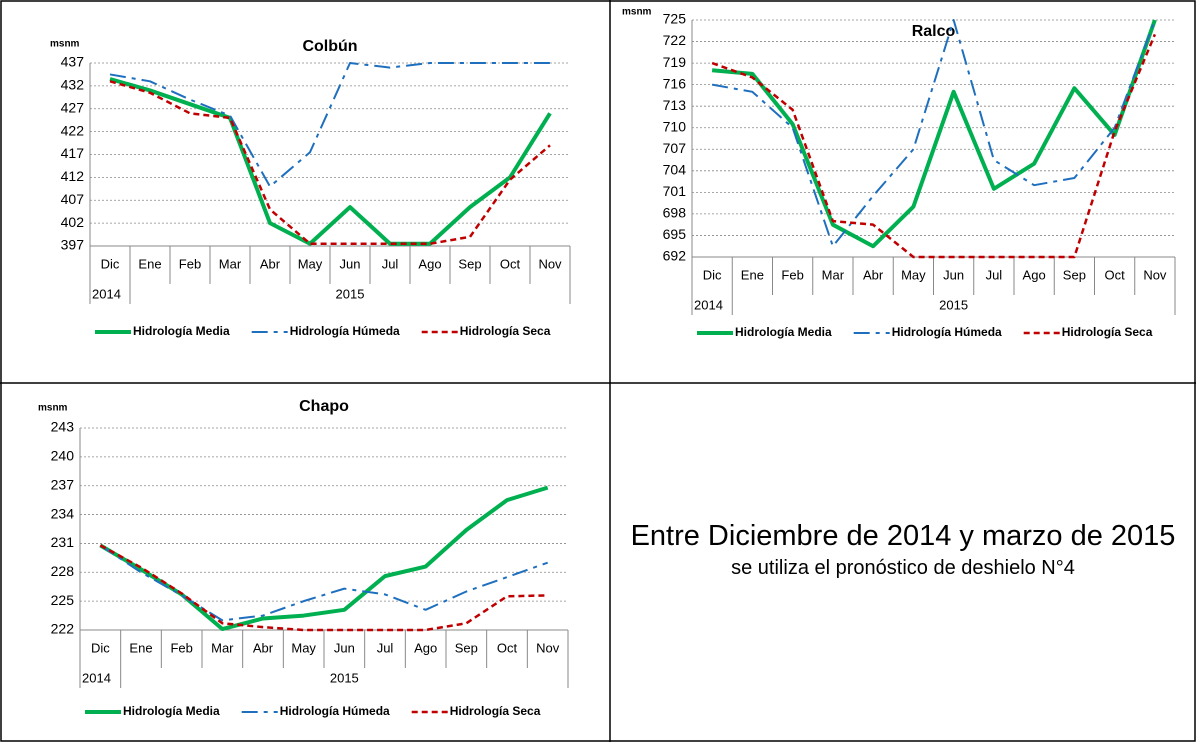 This screenshot has width=1196, height=742. Describe the element at coordinates (675, 213) in the screenshot. I see `y-tick-label: 698` at that location.